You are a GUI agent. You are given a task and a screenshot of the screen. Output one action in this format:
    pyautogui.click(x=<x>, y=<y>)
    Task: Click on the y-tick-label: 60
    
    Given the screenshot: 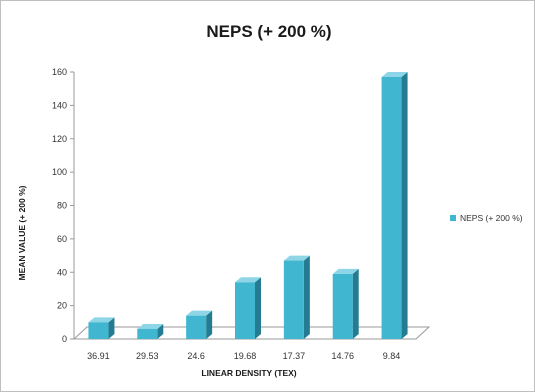 What is the action you would take?
    pyautogui.click(x=62, y=239)
    